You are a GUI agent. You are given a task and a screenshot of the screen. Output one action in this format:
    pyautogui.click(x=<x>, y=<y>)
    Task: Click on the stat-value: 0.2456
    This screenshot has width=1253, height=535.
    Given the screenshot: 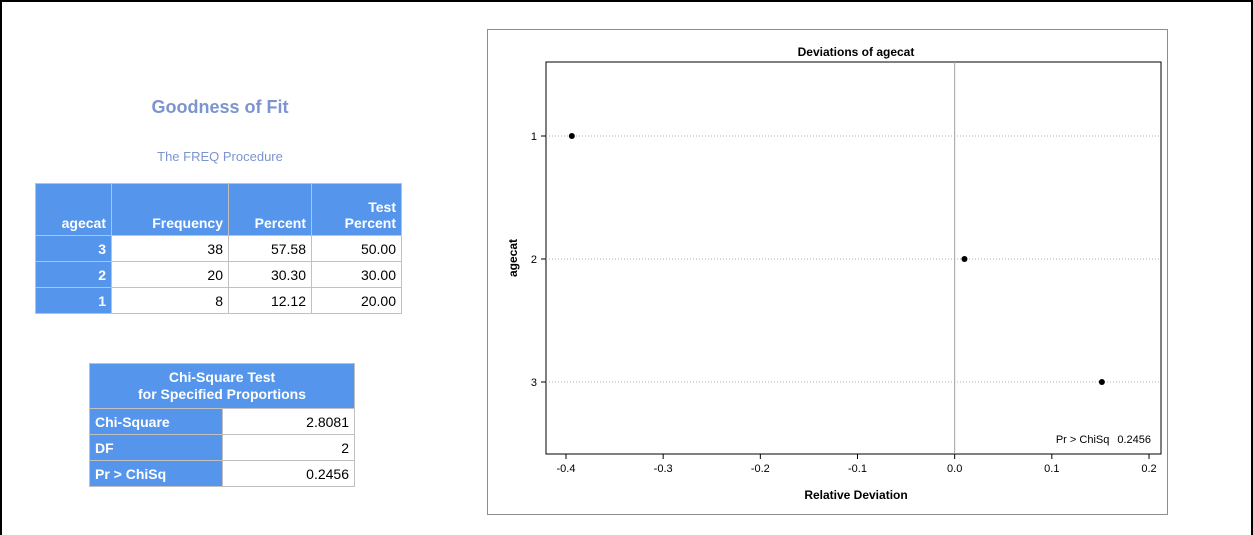 What is the action you would take?
    pyautogui.click(x=288, y=473)
    